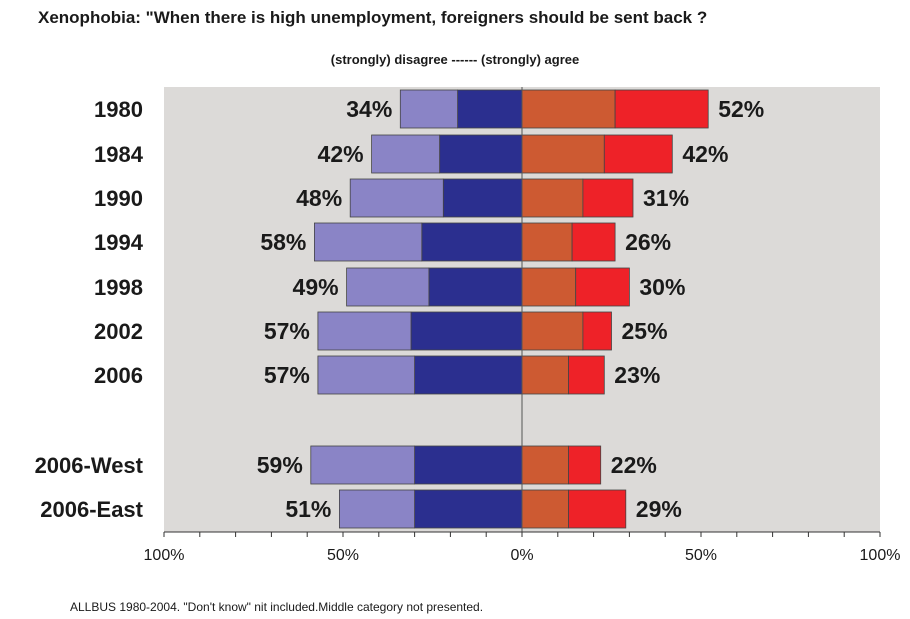 The width and height of the screenshot is (910, 619). I want to click on category-label: 1990, so click(118, 198).